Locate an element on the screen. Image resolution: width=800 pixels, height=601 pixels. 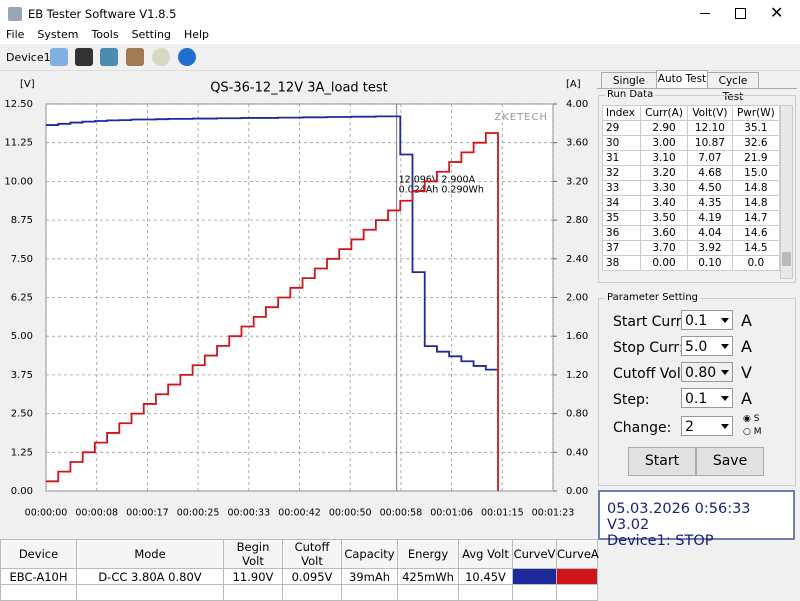
table-cell: D-CC 3.80A 0.80V is located at coordinates (150, 576).